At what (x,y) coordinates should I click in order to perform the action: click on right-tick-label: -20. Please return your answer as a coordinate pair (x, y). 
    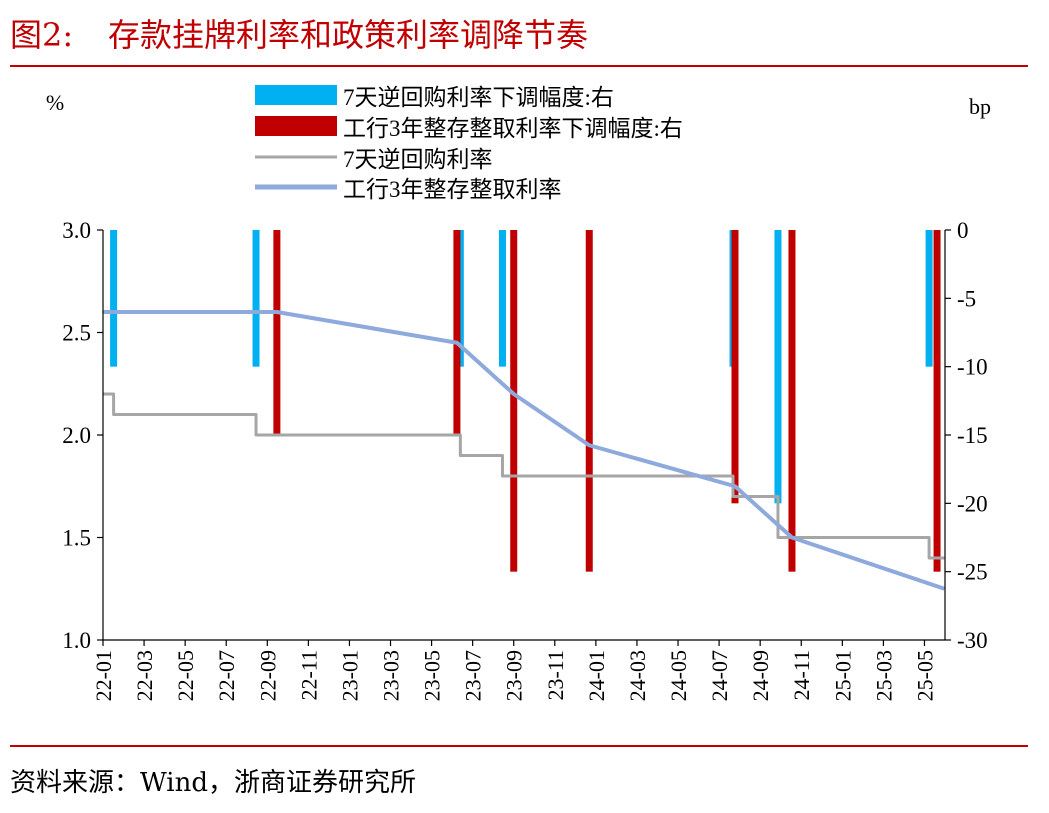
    Looking at the image, I should click on (972, 503).